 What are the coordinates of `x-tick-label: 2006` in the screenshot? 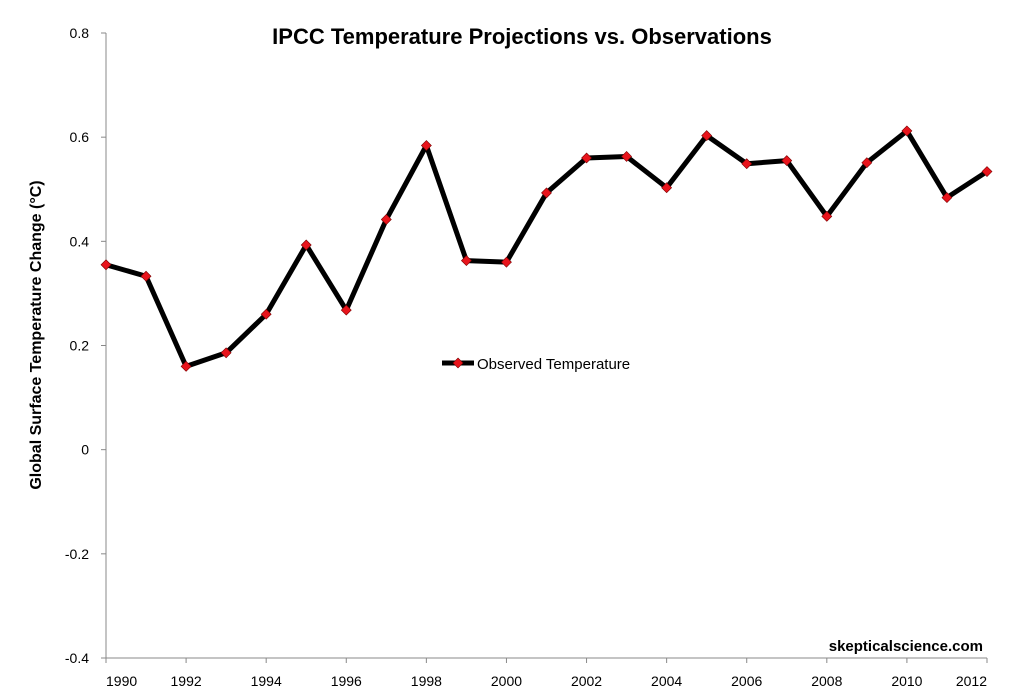 It's located at (746, 681).